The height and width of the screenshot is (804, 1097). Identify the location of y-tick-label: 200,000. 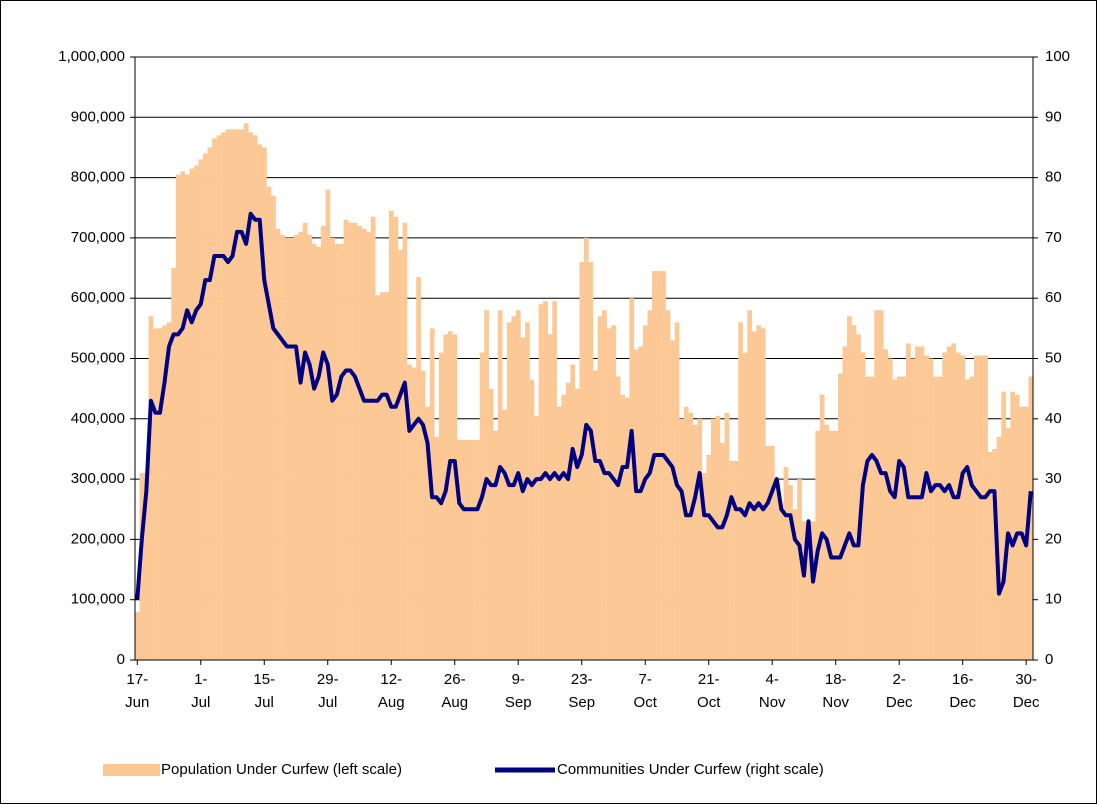
(98, 538).